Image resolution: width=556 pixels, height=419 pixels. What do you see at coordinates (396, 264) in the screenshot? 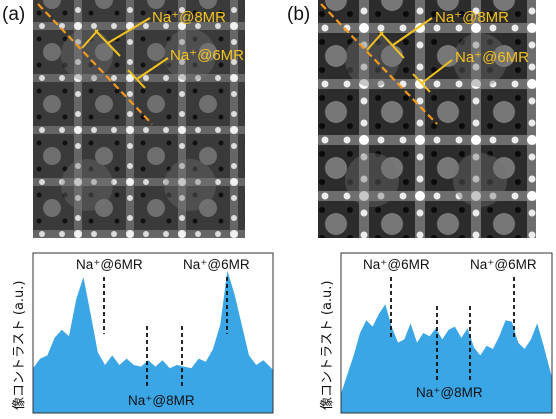
I see `plot-b-label-6mr-left: Na⁺@6MR` at bounding box center [396, 264].